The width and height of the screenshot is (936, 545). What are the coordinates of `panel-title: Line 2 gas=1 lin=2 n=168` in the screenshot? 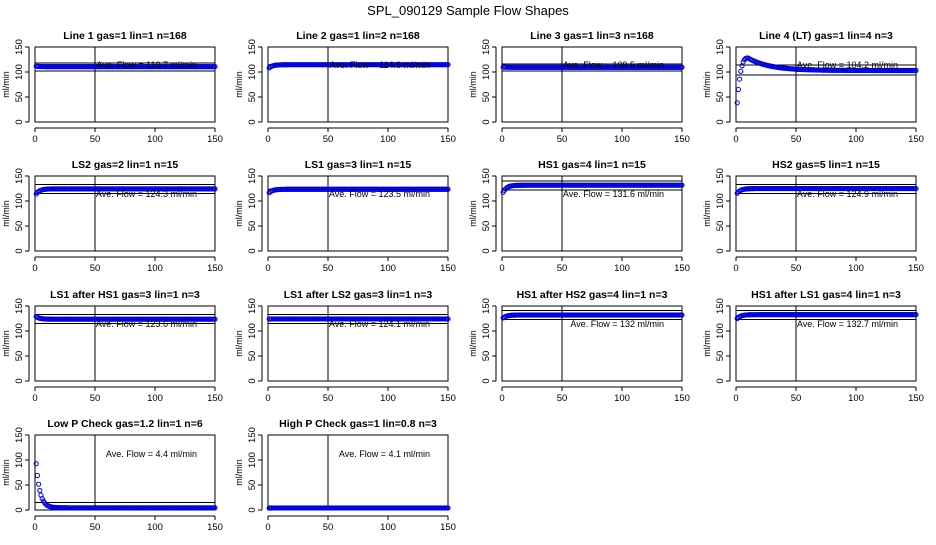 It's located at (358, 36).